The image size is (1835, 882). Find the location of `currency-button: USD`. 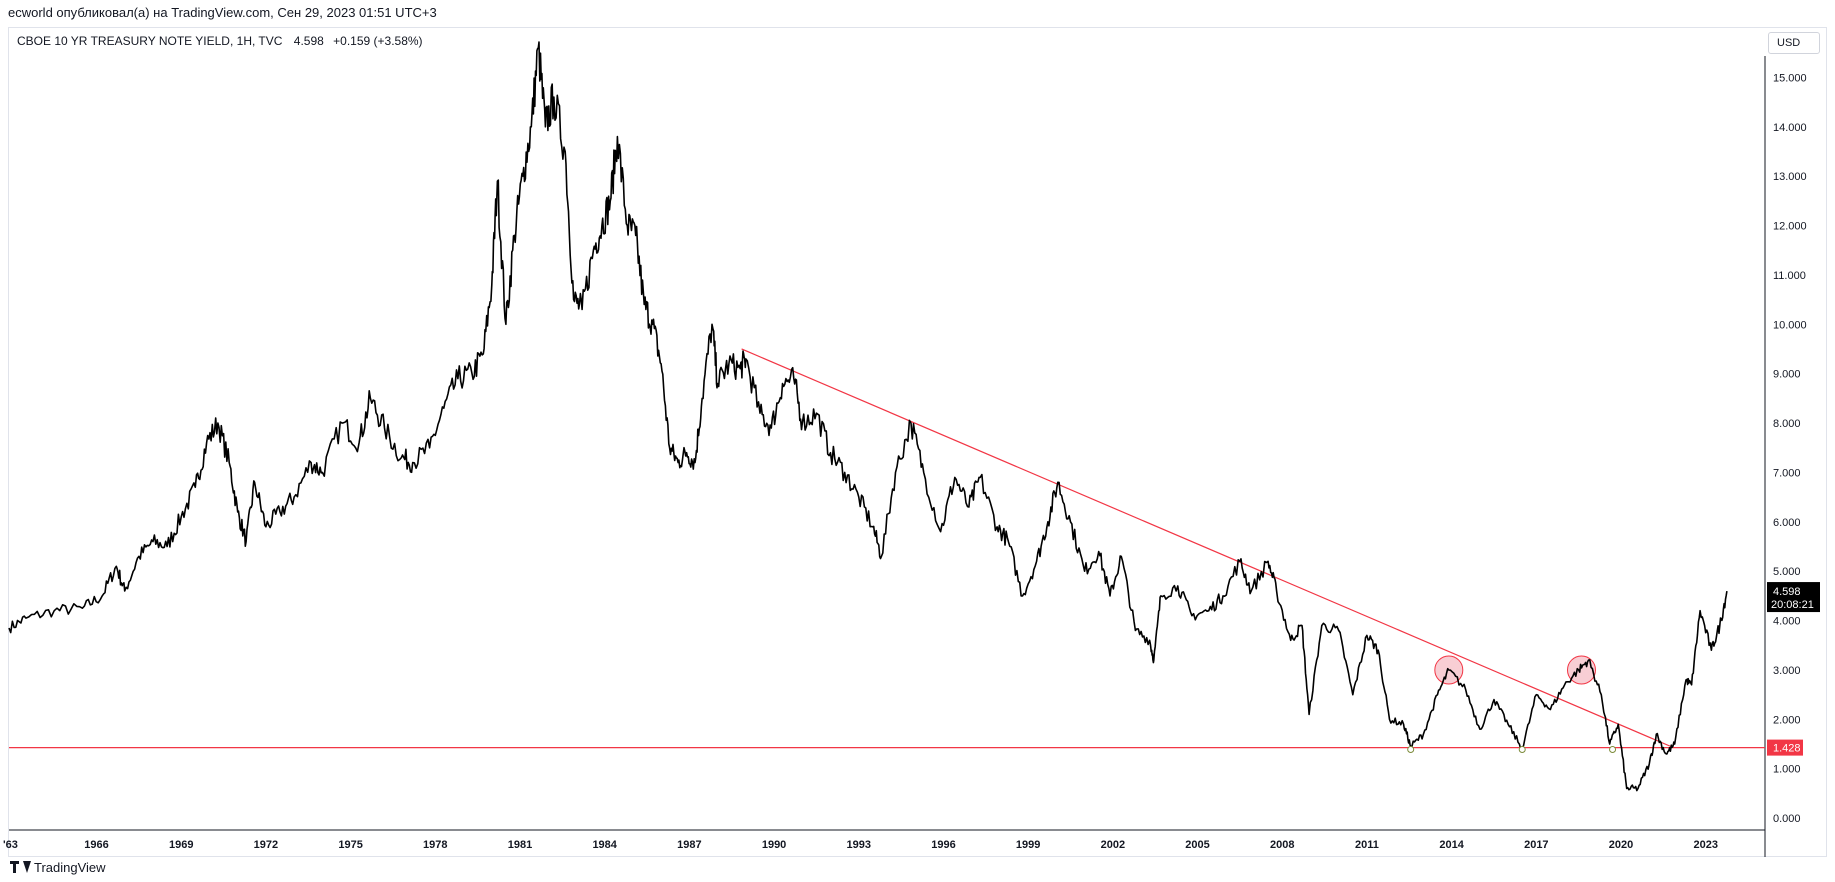

currency-button: USD is located at coordinates (1794, 43).